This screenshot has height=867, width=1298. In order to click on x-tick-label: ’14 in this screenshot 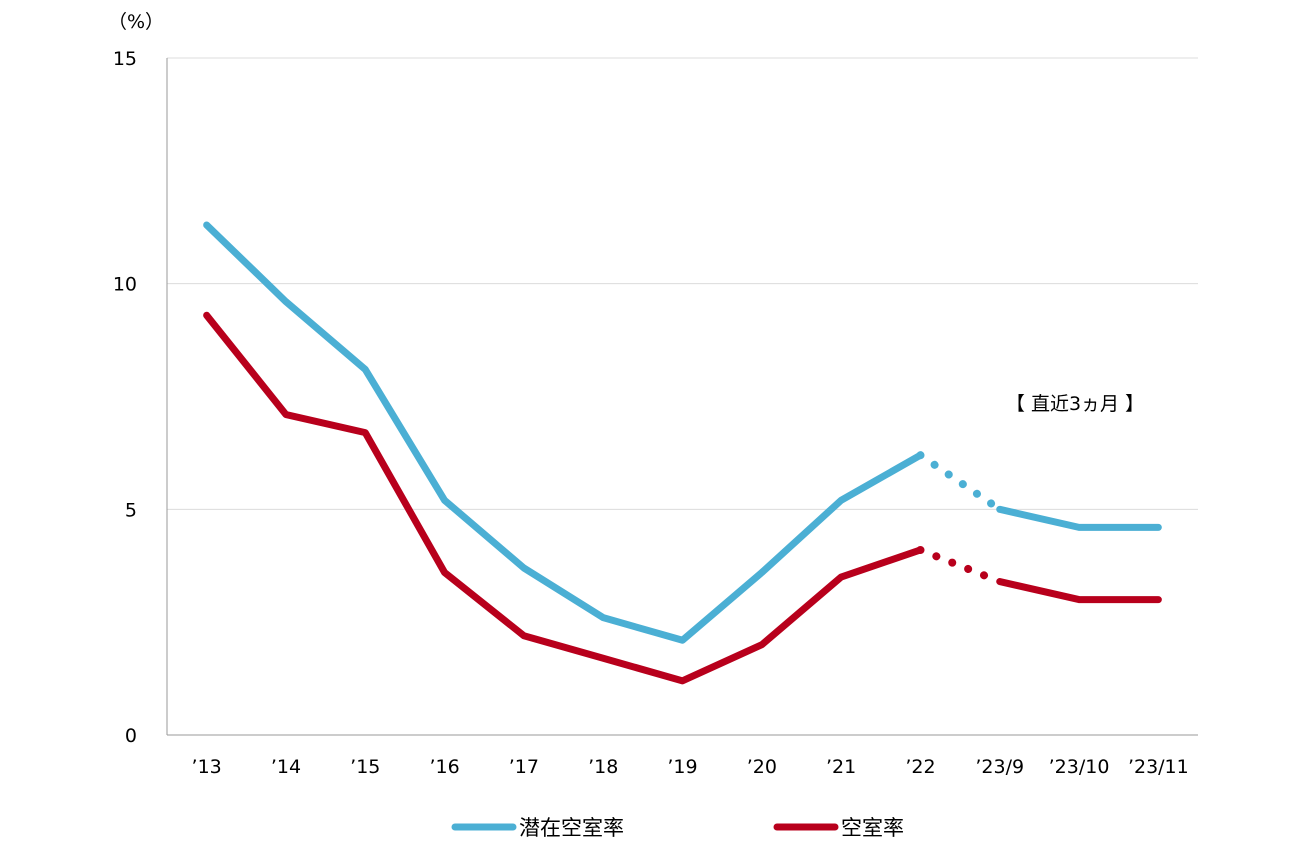, I will do `click(286, 767)`.